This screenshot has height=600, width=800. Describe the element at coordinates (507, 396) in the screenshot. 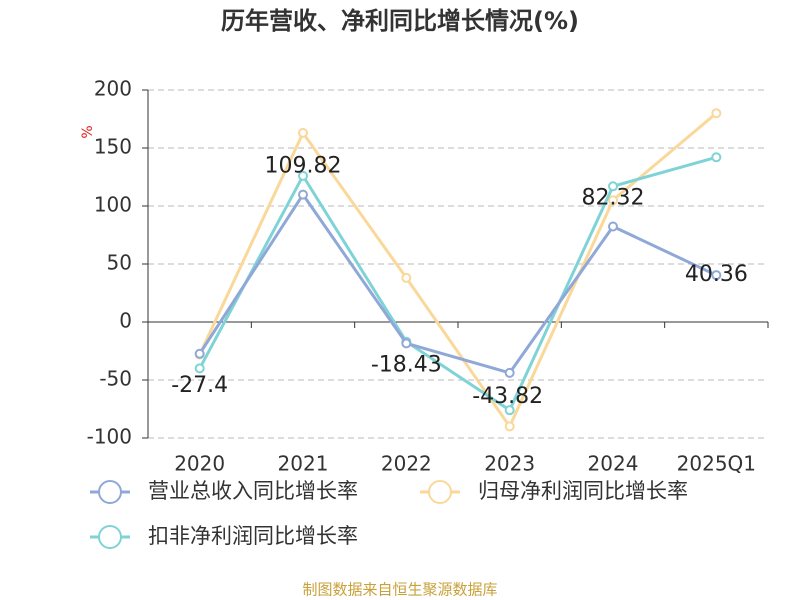

I see `value-label: -43.82` at that location.